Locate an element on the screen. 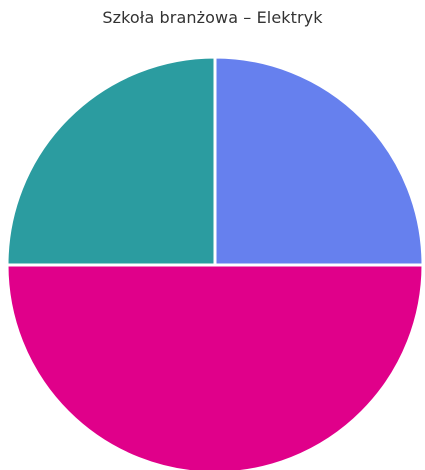 Image resolution: width=425 pixels, height=470 pixels. chart-title: Szkoła branżowa – Elektryk is located at coordinates (212, 17).